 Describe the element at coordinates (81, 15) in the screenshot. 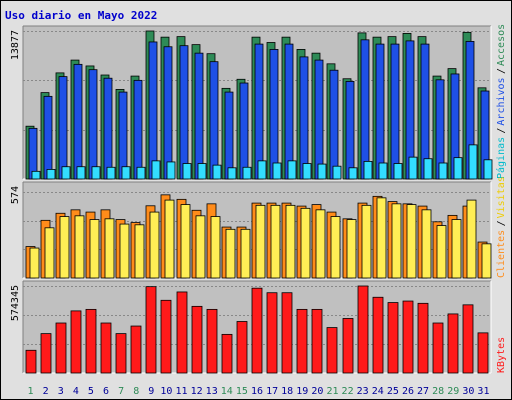

I see `chart-title: Uso diario en Mayo 2022` at that location.